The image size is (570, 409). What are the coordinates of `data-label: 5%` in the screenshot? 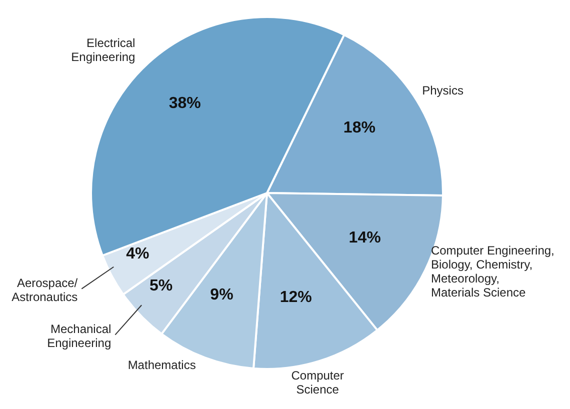 It's located at (161, 286).